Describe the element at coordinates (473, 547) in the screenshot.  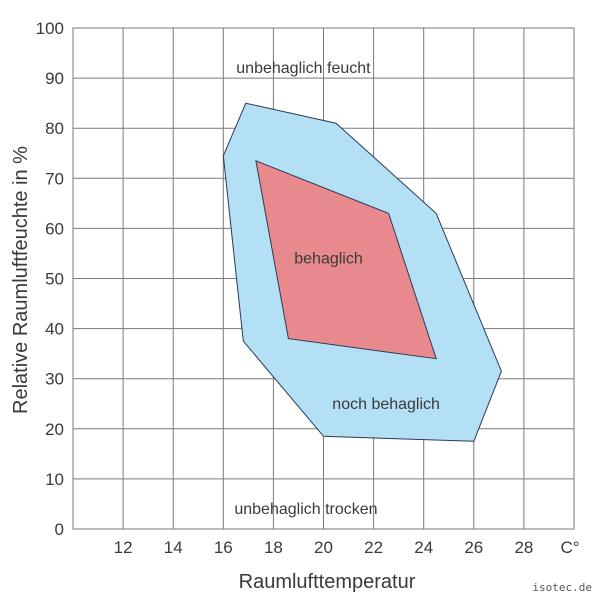
I see `x-tick-label: 26` at that location.